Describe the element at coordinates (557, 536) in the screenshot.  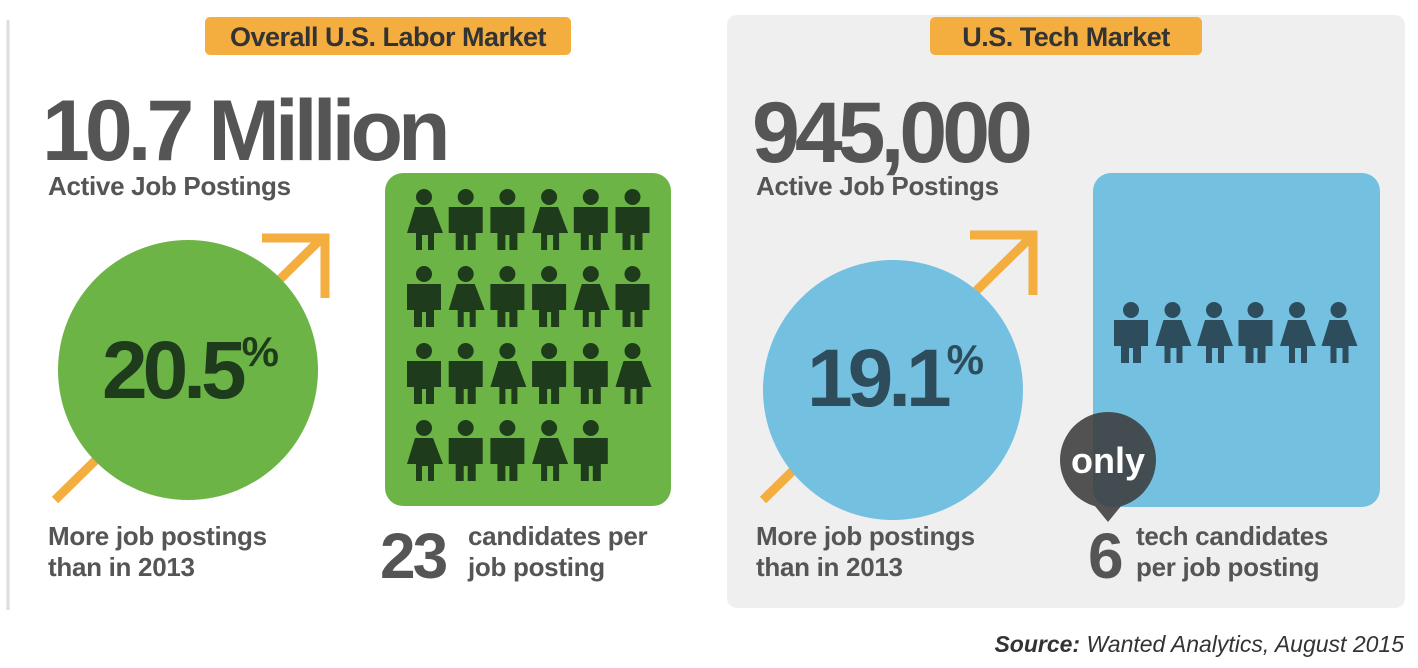
I see `candidates-label: candidates per` at that location.